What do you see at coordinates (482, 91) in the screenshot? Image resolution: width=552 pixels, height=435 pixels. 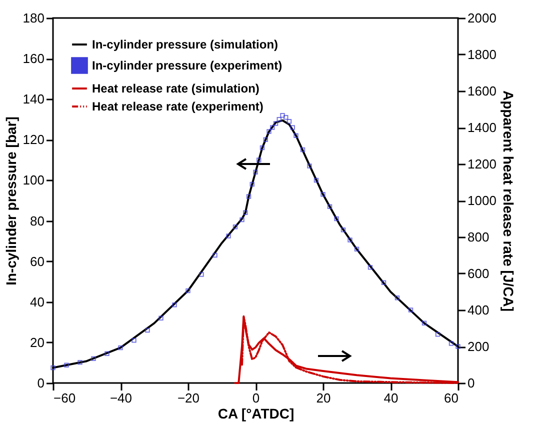 I see `y2-tick-label: 1600` at bounding box center [482, 91].